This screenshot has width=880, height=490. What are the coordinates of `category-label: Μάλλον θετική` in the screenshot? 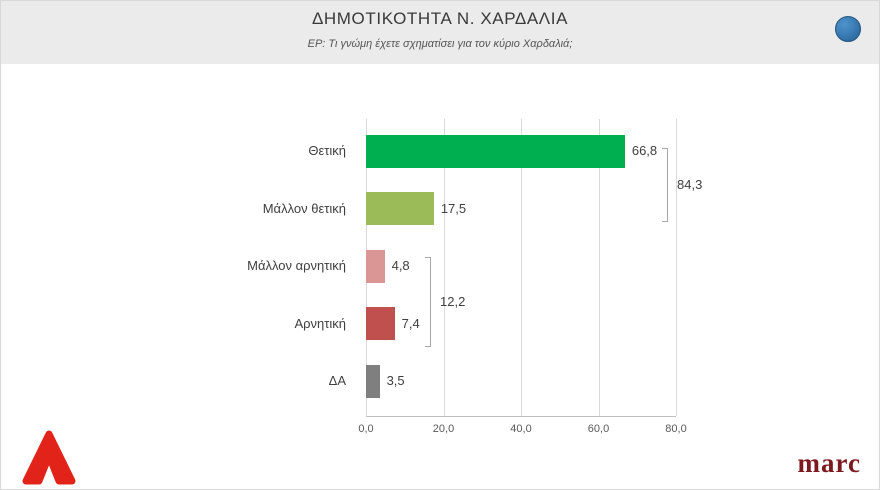 It's located at (304, 208).